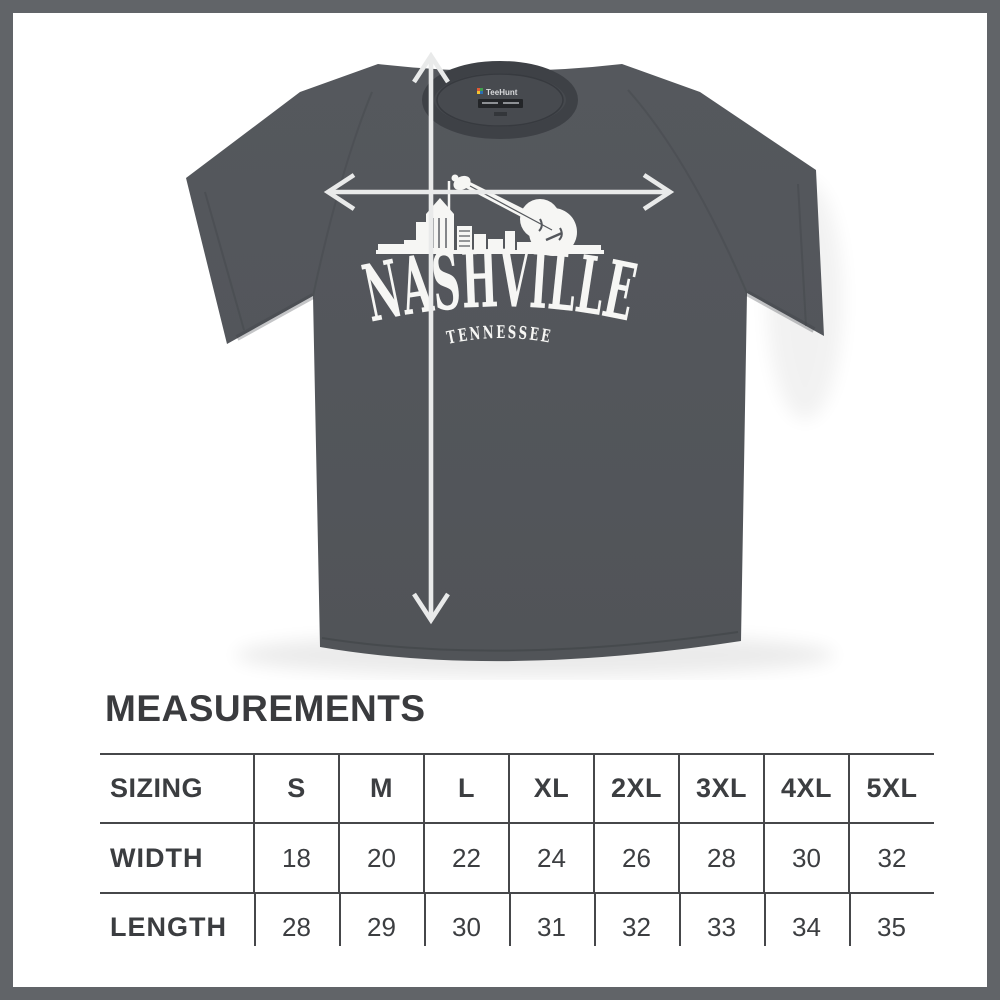  What do you see at coordinates (381, 858) in the screenshot?
I see `value-cell: 20` at bounding box center [381, 858].